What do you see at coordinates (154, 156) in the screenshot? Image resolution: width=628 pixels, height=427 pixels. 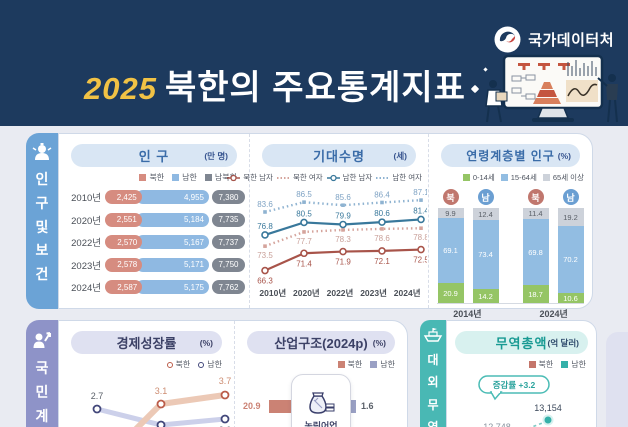 I see `panel-title: 인 구` at bounding box center [154, 156].